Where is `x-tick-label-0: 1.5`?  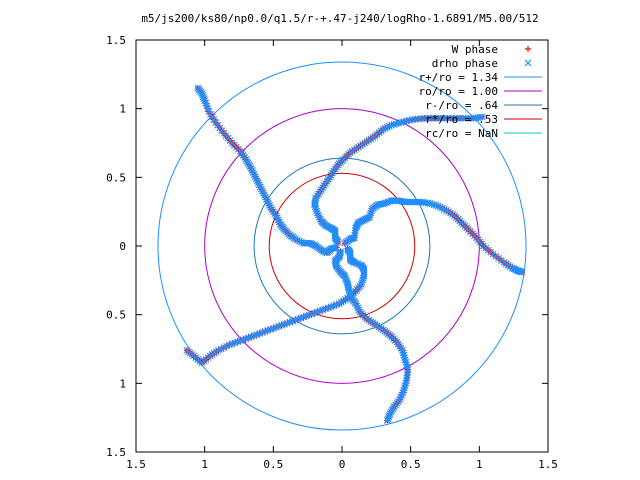
x-tick-label-0: 1.5 is located at coordinates (136, 464).